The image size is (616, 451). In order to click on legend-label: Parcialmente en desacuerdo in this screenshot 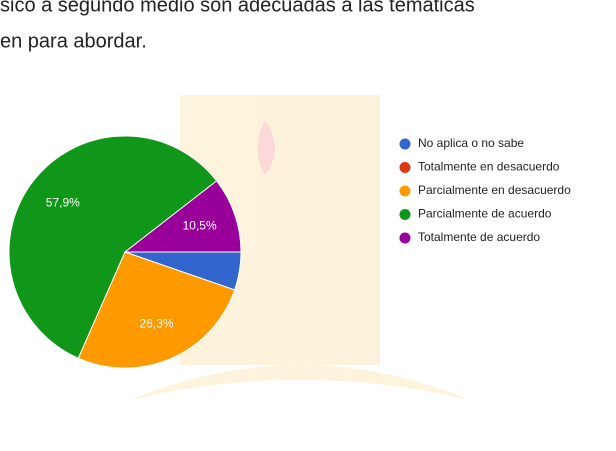, I will do `click(494, 190)`.